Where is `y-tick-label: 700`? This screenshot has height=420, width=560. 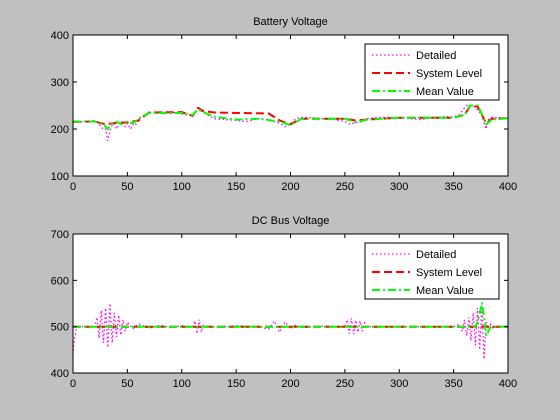 y-tick-label: 700 is located at coordinates (60, 235).